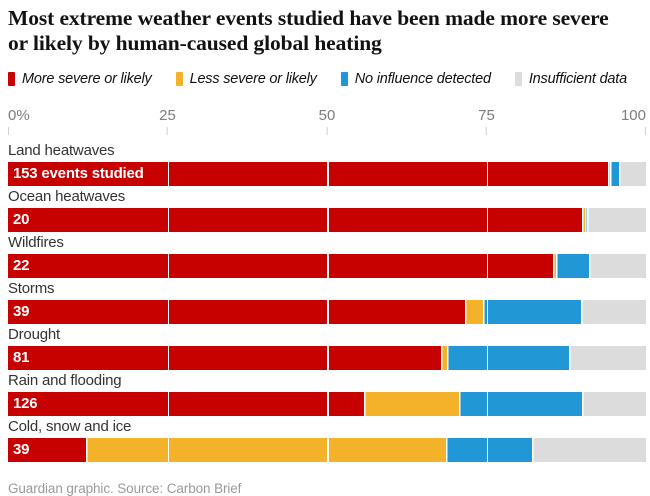 The image size is (650, 496). I want to click on legend-label: Less severe or likely, so click(253, 78).